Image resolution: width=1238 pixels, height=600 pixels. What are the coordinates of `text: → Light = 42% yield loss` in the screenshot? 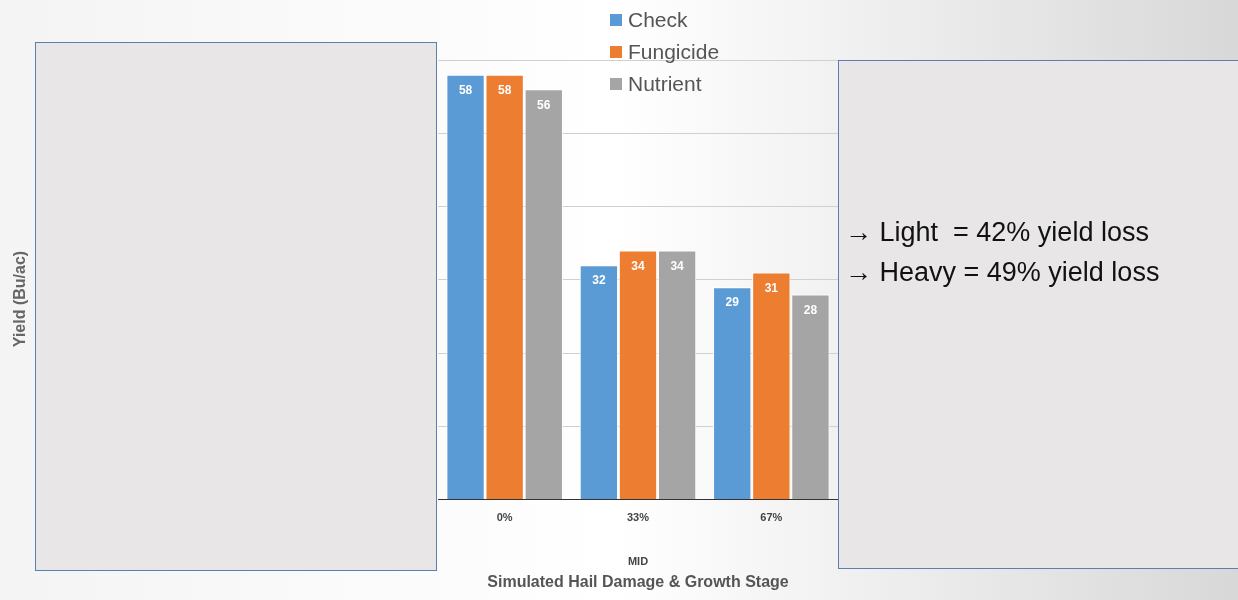 It's located at (997, 232).